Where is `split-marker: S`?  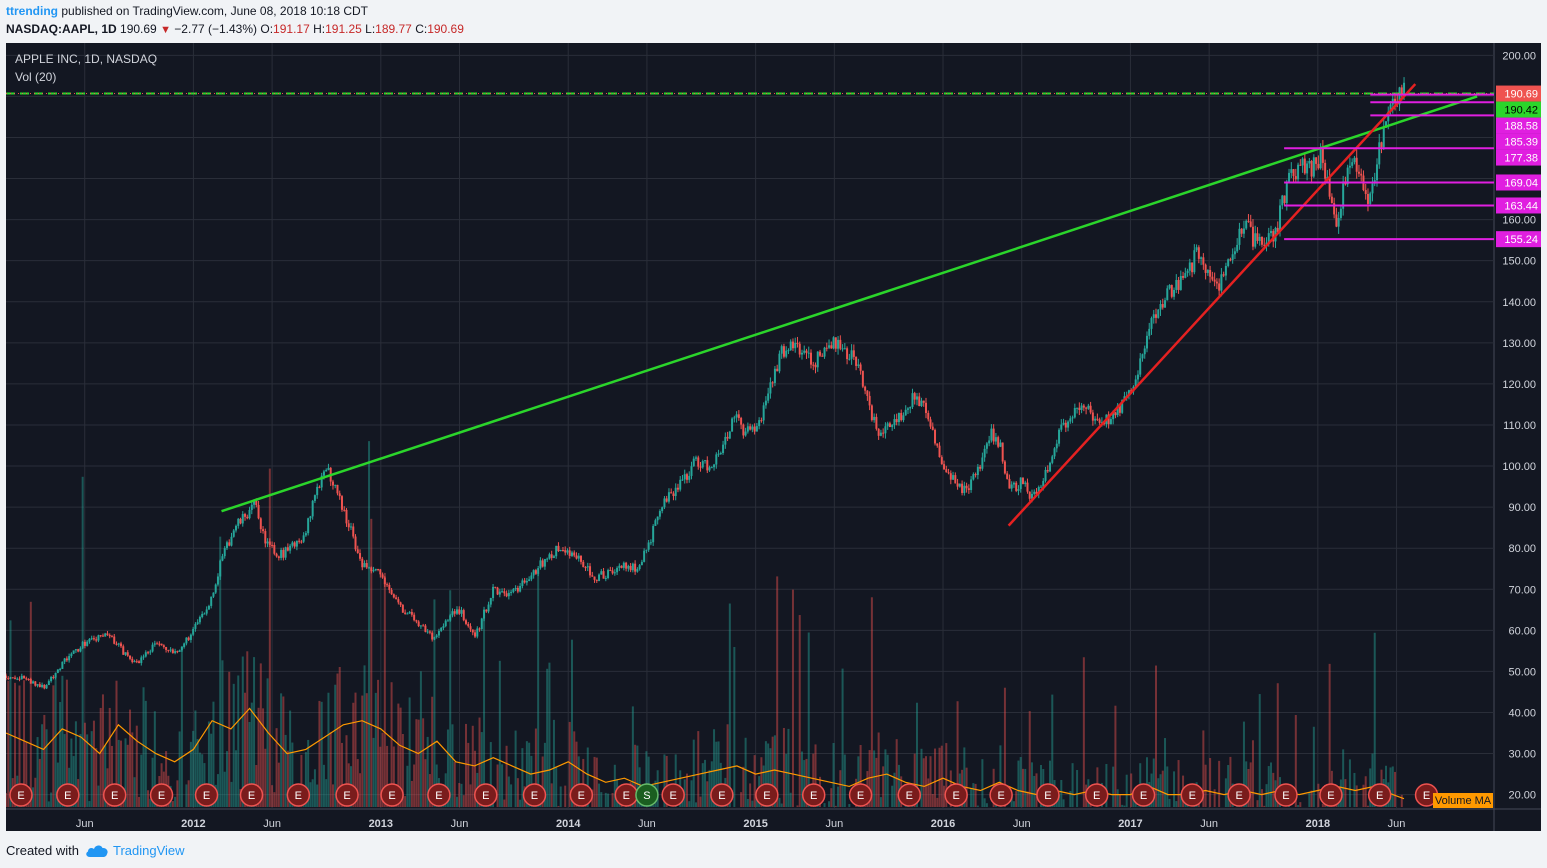
split-marker: S is located at coordinates (647, 795).